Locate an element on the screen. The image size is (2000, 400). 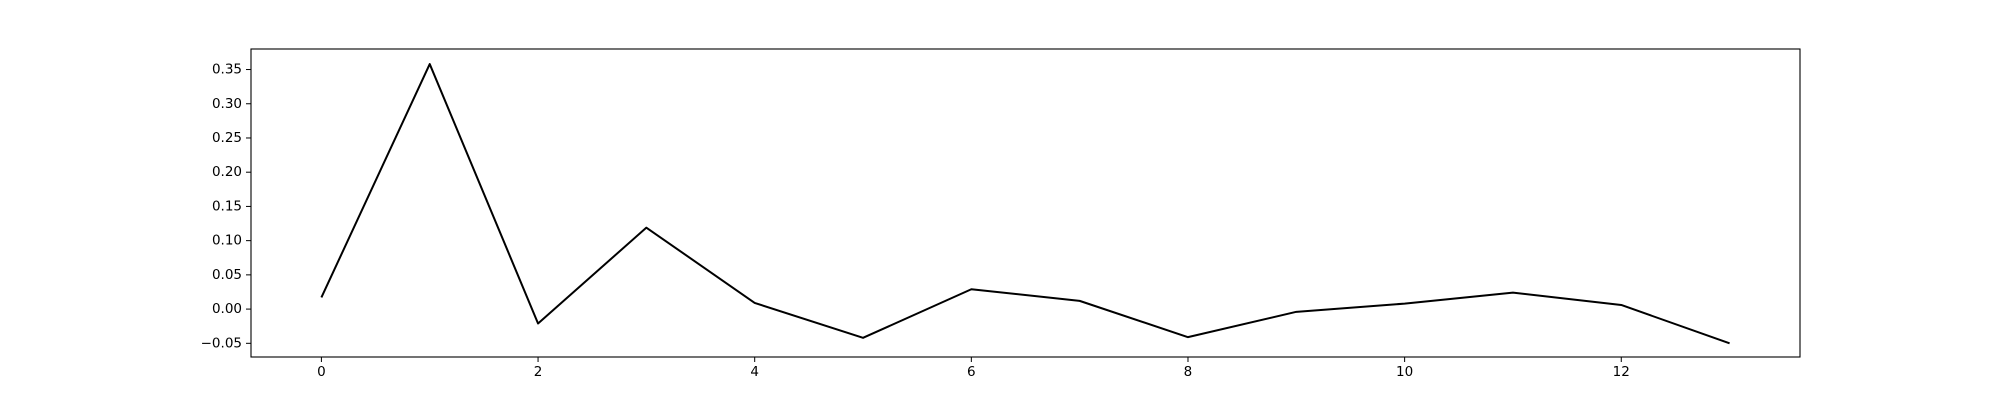
x-tick-label: 2 is located at coordinates (538, 372).